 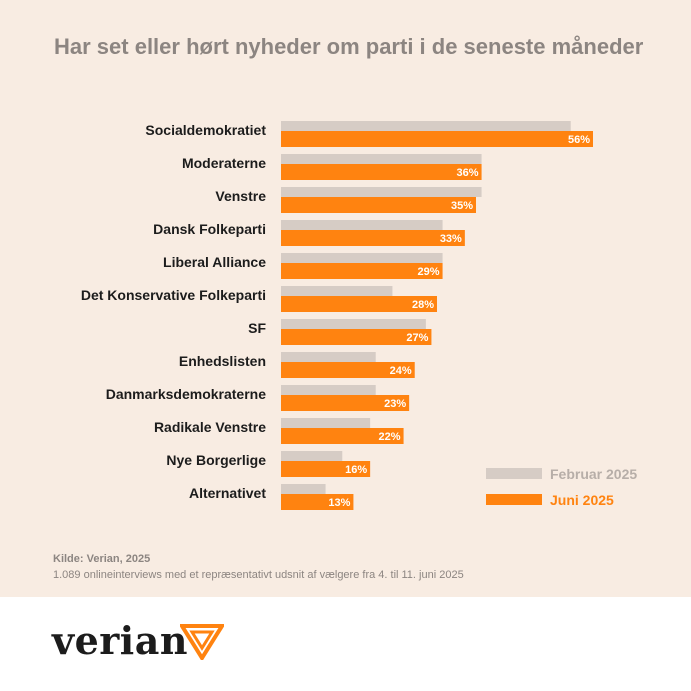 I want to click on category-label: Radikale Venstre, so click(x=210, y=427).